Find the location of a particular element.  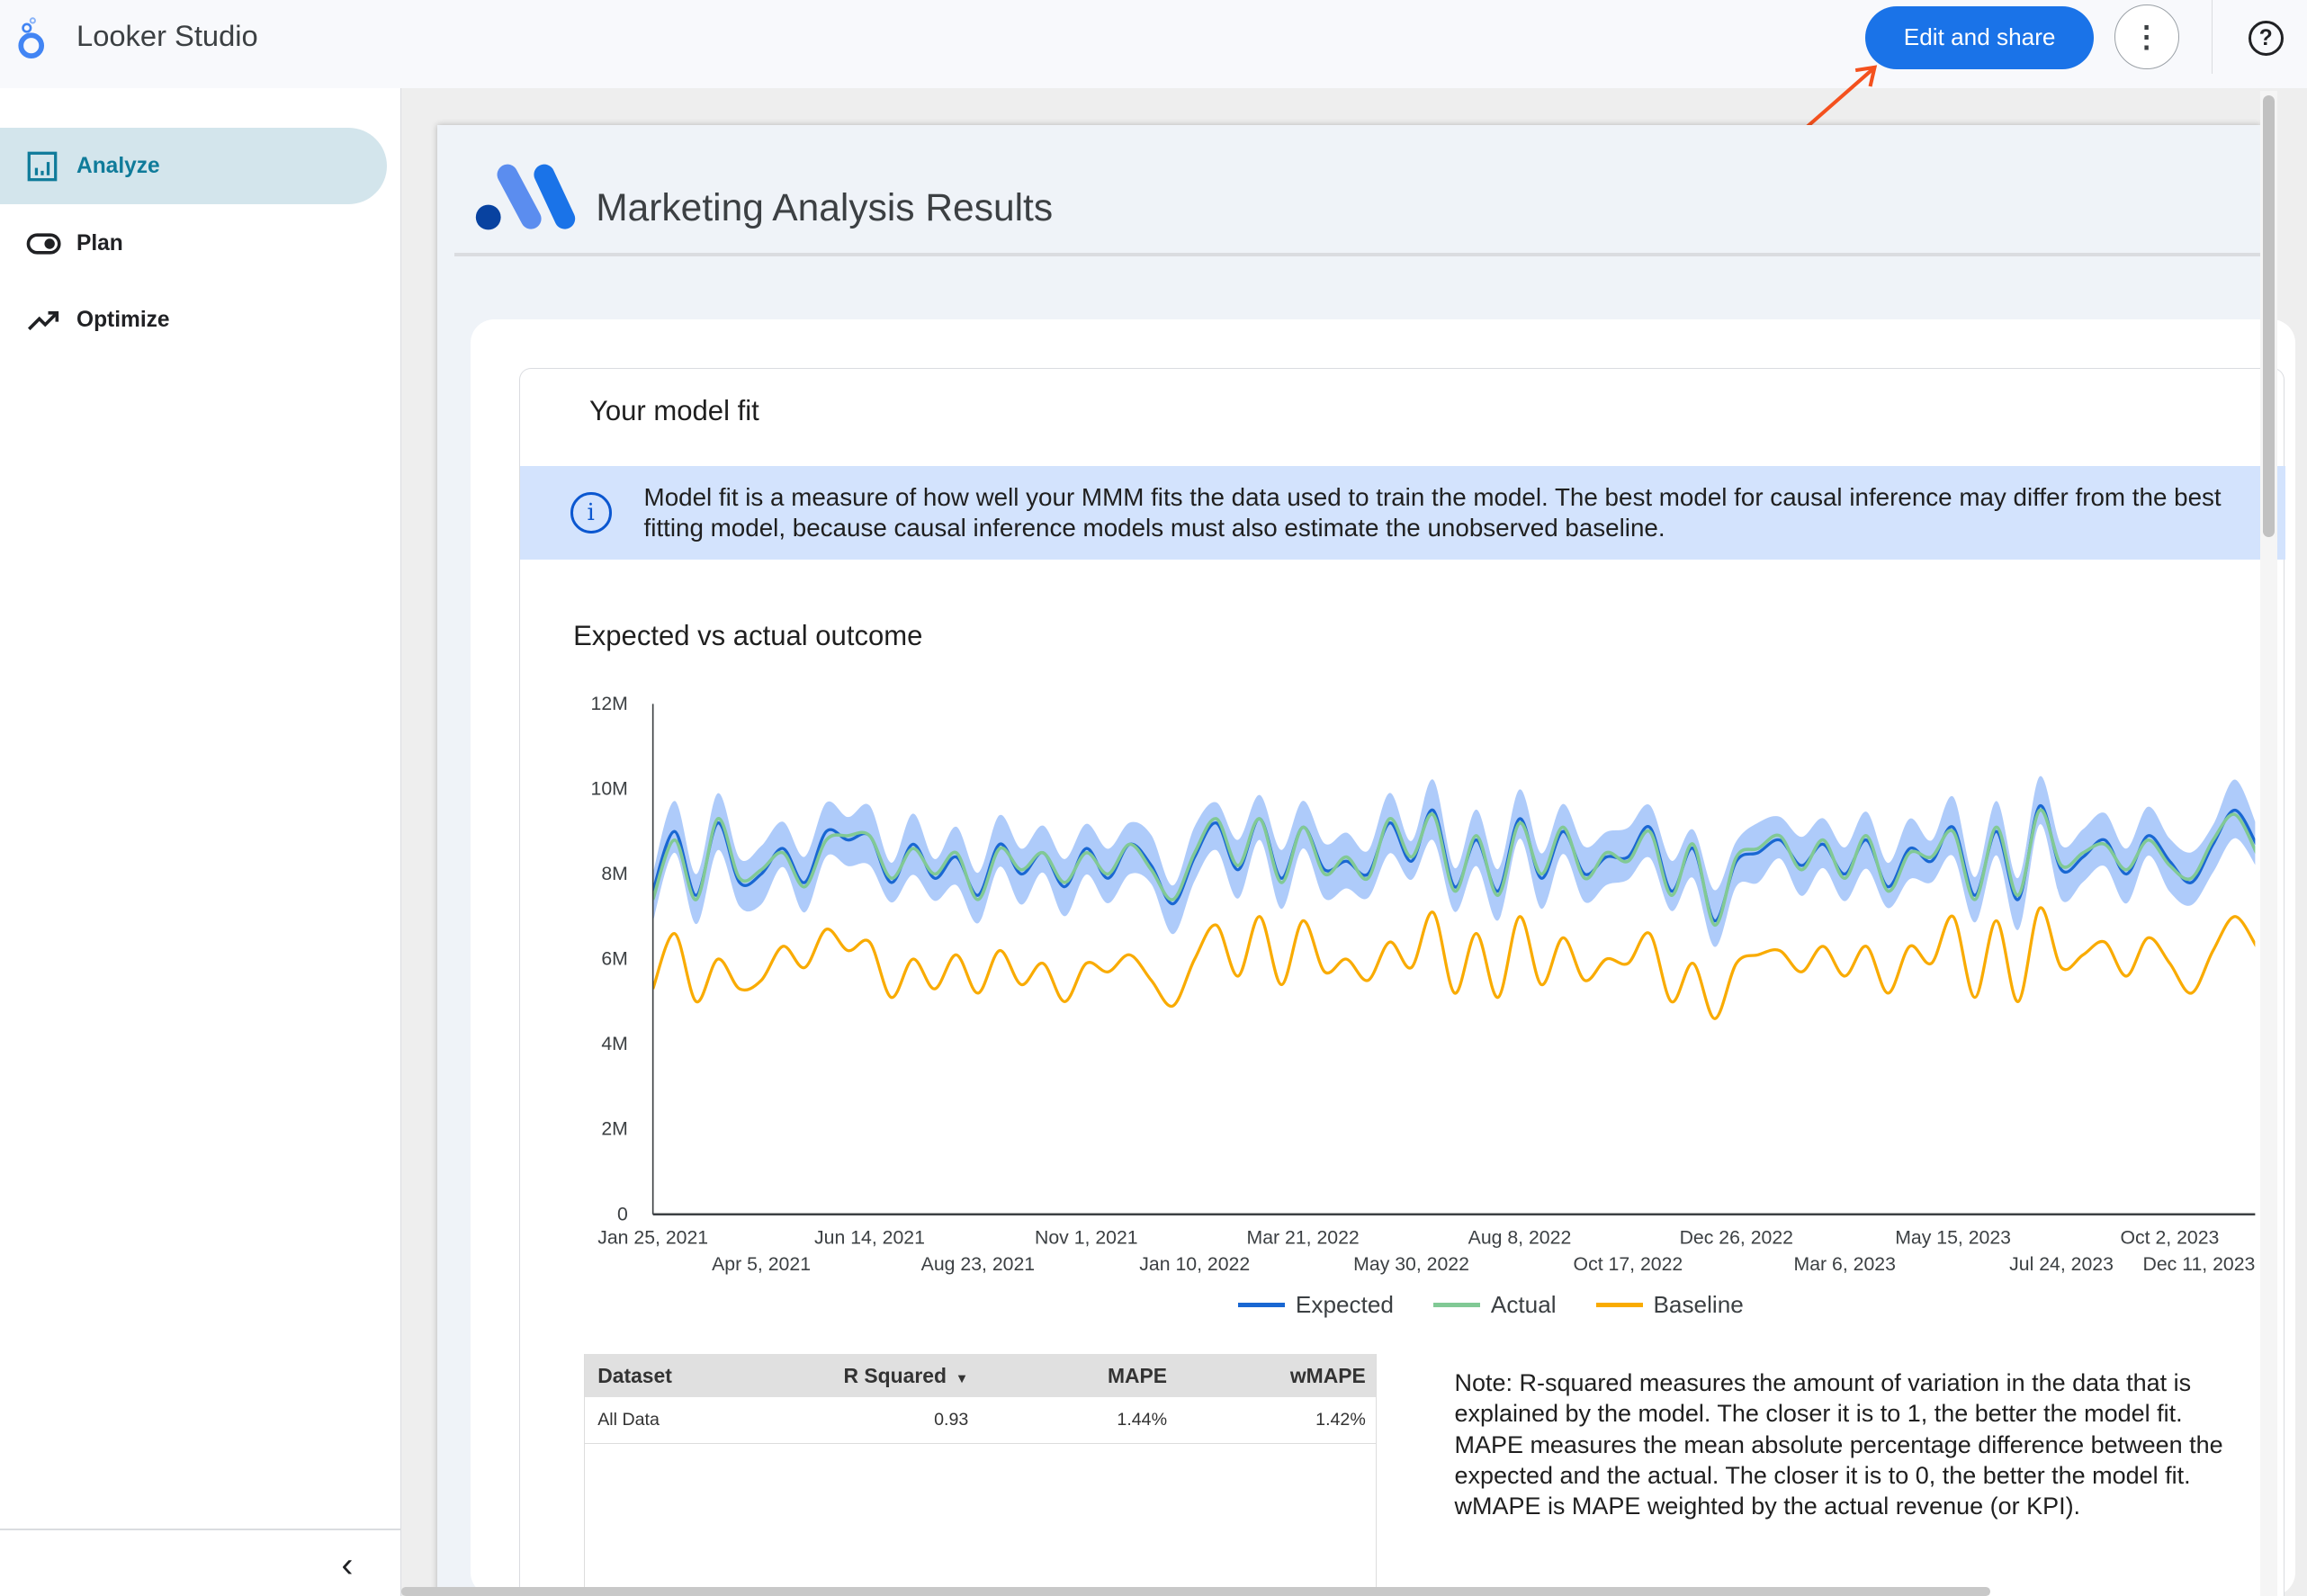

x-tick-label: Oct 17, 2022 is located at coordinates (1628, 1264).